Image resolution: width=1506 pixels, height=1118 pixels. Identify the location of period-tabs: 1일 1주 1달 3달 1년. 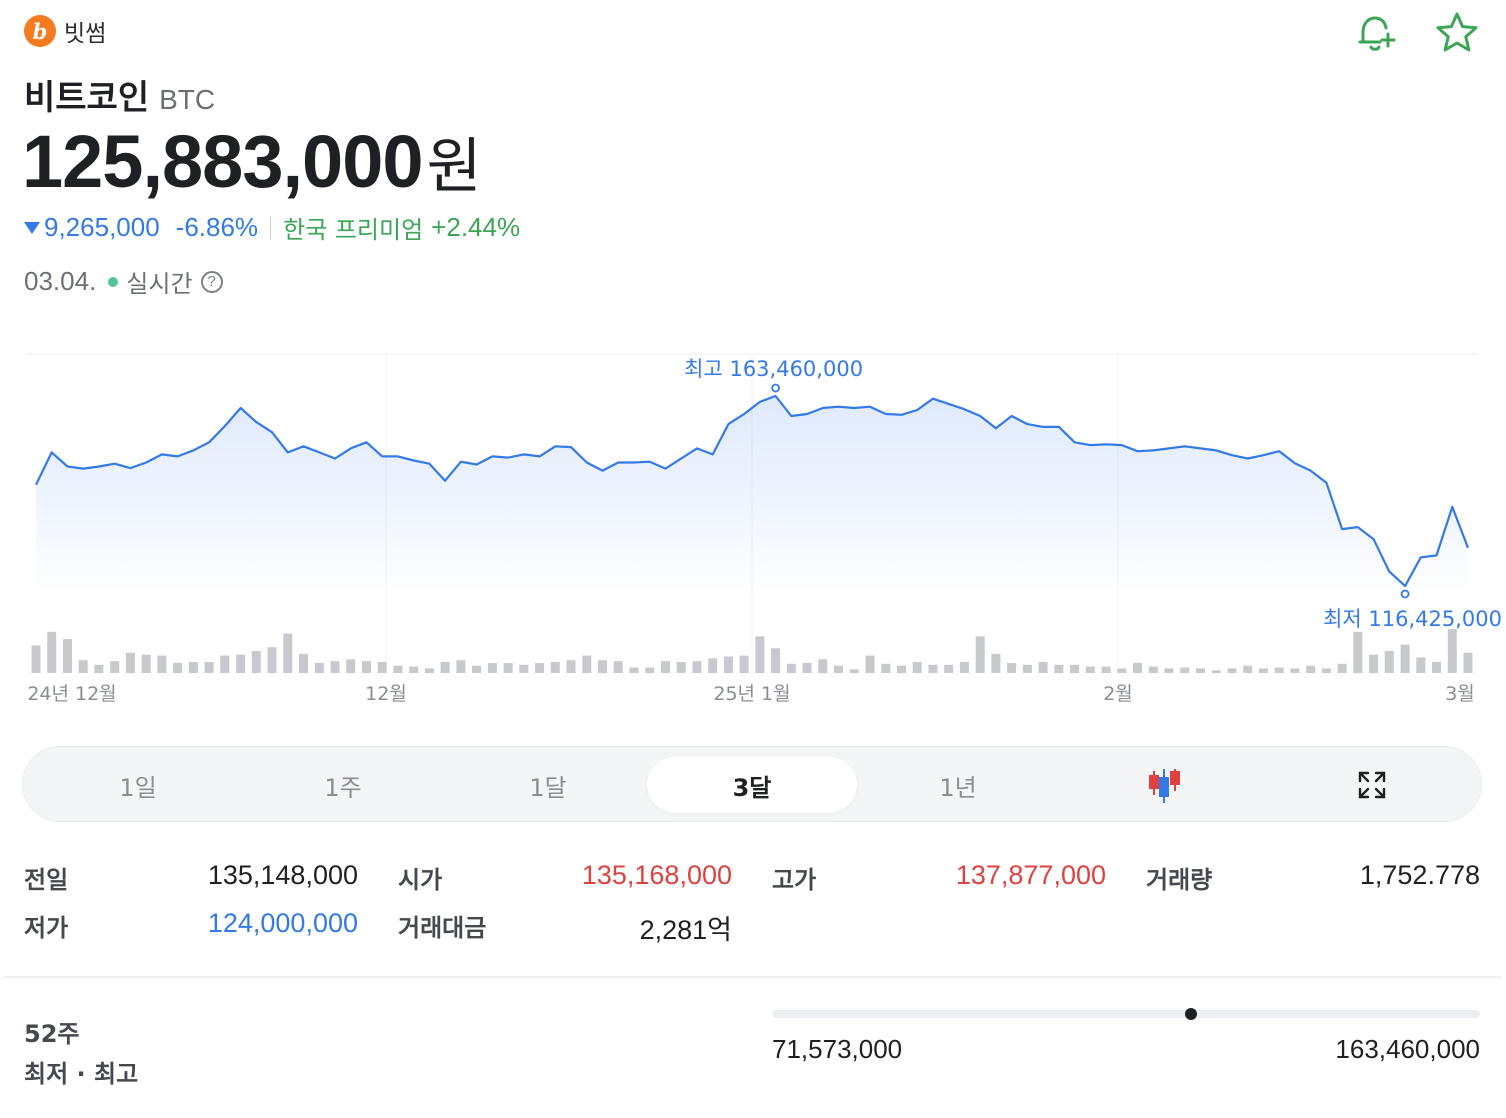
(752, 784).